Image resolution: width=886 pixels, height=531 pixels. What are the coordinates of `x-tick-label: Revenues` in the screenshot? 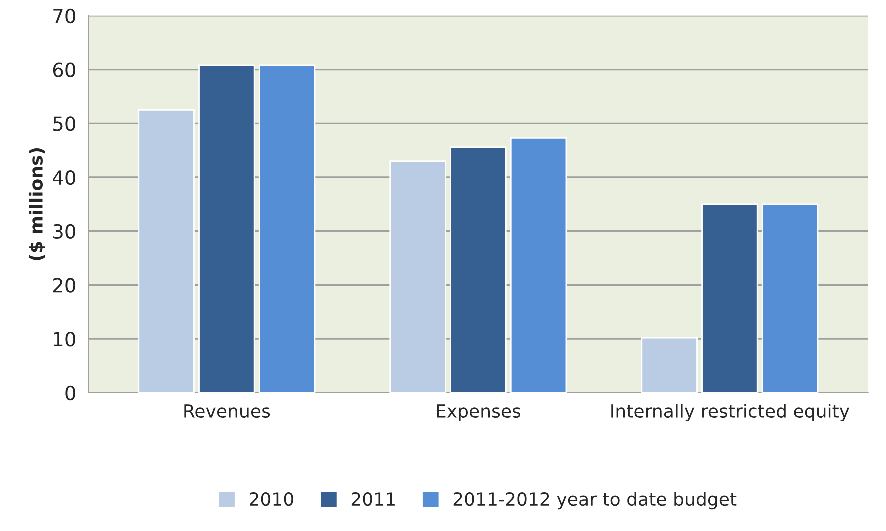 It's located at (227, 411).